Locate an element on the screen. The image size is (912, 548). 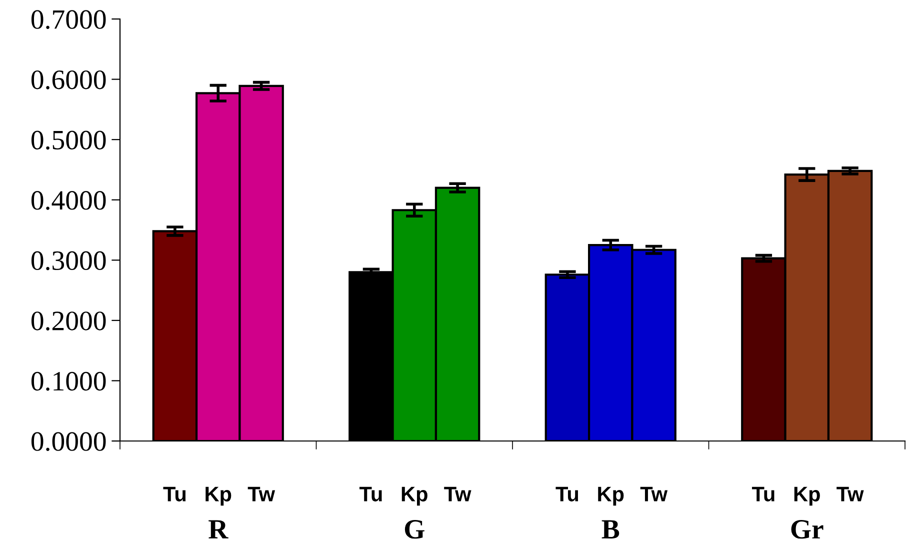
y-tick-label: 0.4000 is located at coordinates (68, 200).